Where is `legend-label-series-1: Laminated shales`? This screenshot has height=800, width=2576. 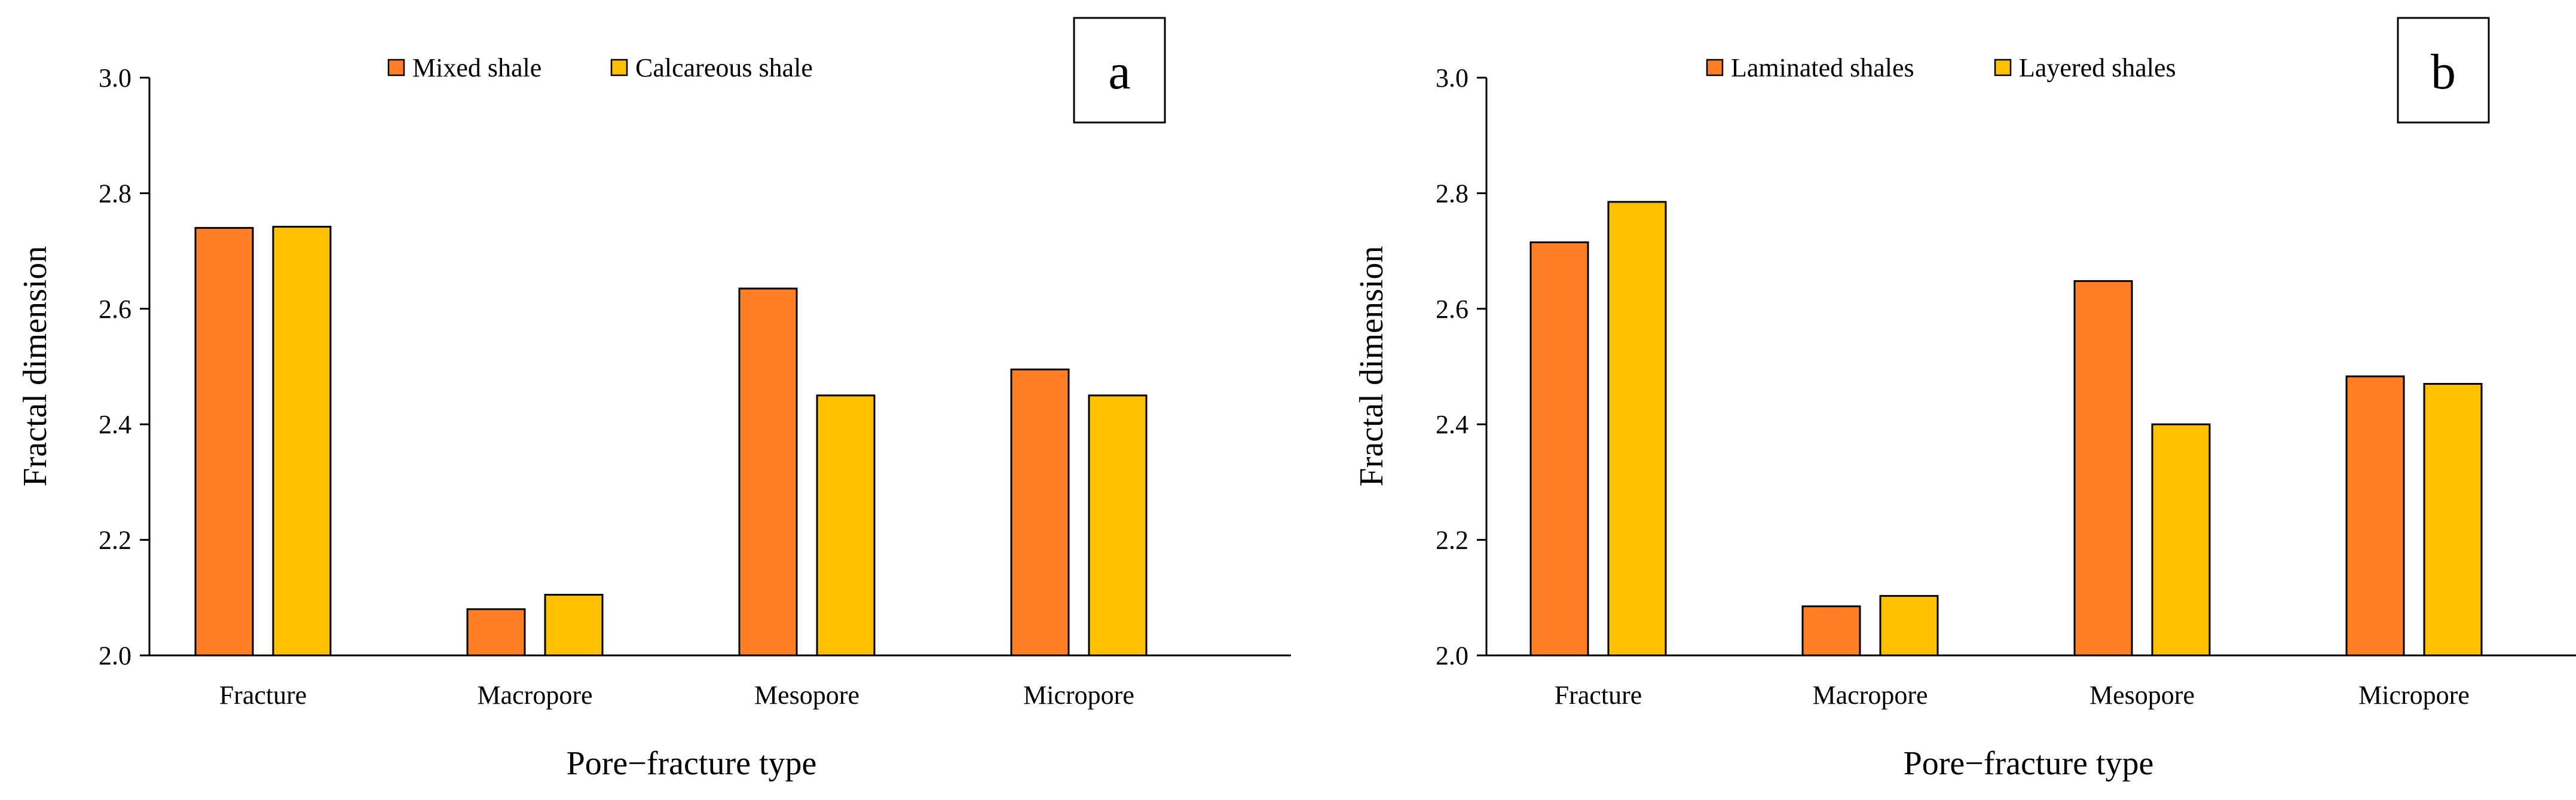 legend-label-series-1: Laminated shales is located at coordinates (1822, 67).